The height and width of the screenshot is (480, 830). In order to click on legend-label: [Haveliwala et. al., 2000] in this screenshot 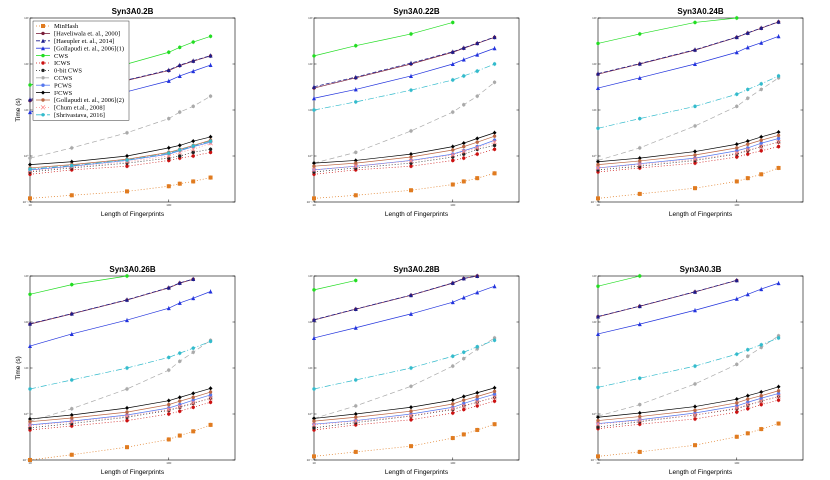, I will do `click(87, 34)`.